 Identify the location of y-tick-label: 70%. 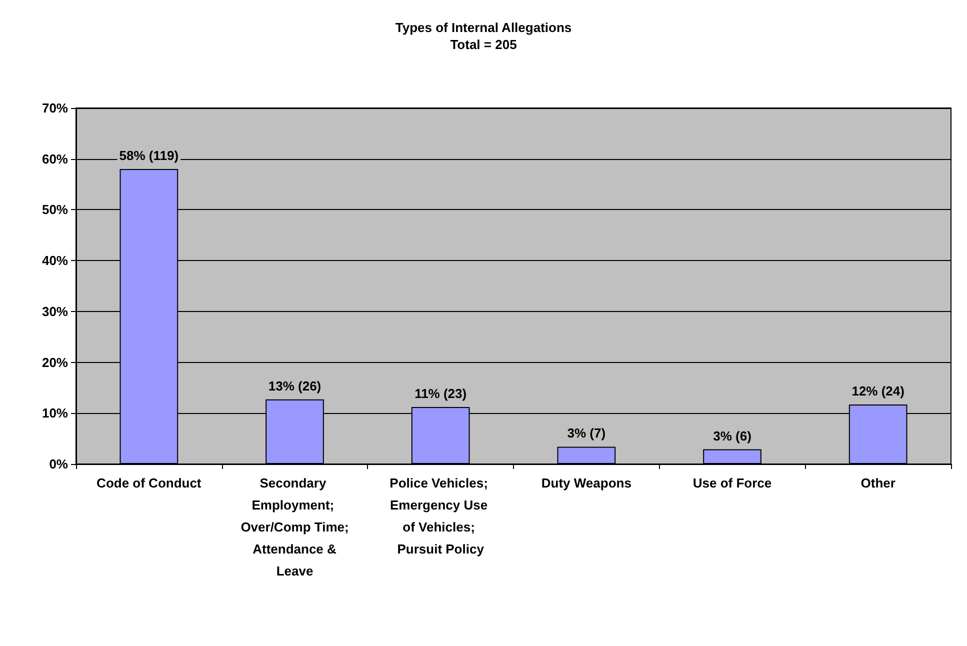
(55, 108).